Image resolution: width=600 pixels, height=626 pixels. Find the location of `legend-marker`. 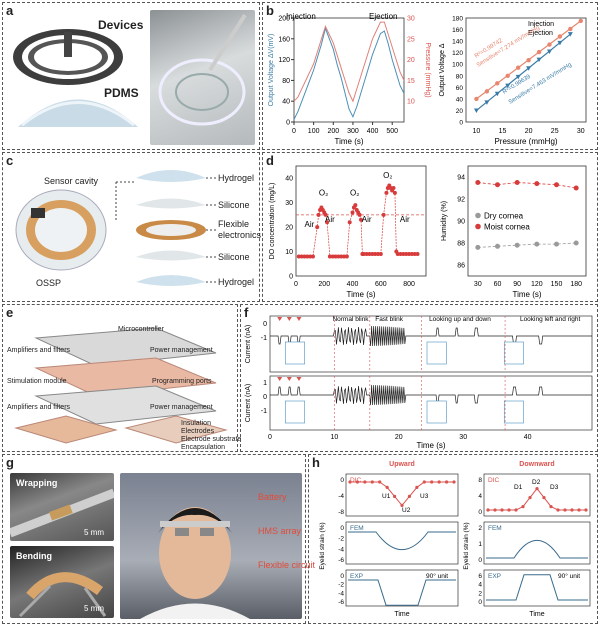

legend-marker is located at coordinates (478, 226).